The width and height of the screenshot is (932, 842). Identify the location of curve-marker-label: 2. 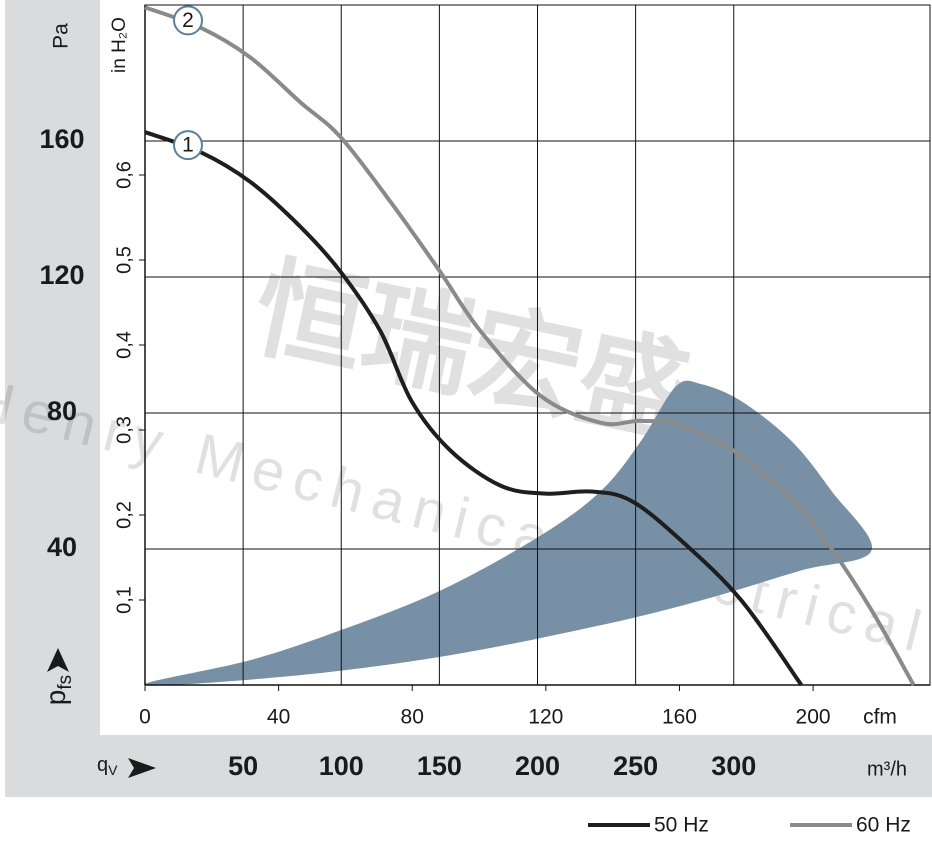
(188, 20).